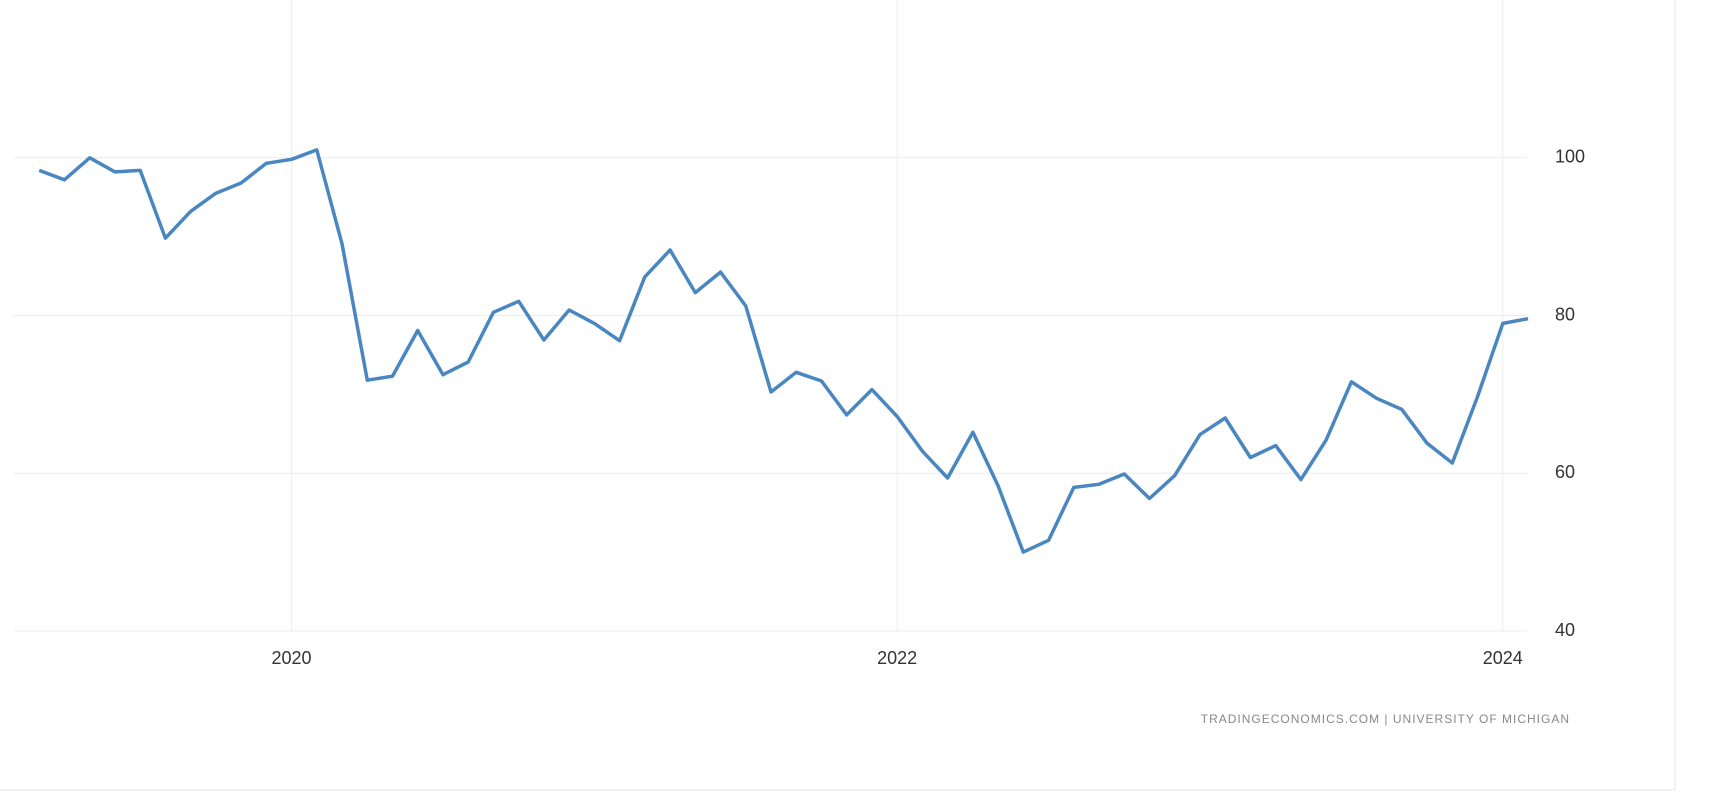 The image size is (1722, 793). What do you see at coordinates (1570, 157) in the screenshot?
I see `y-tick-label: 100` at bounding box center [1570, 157].